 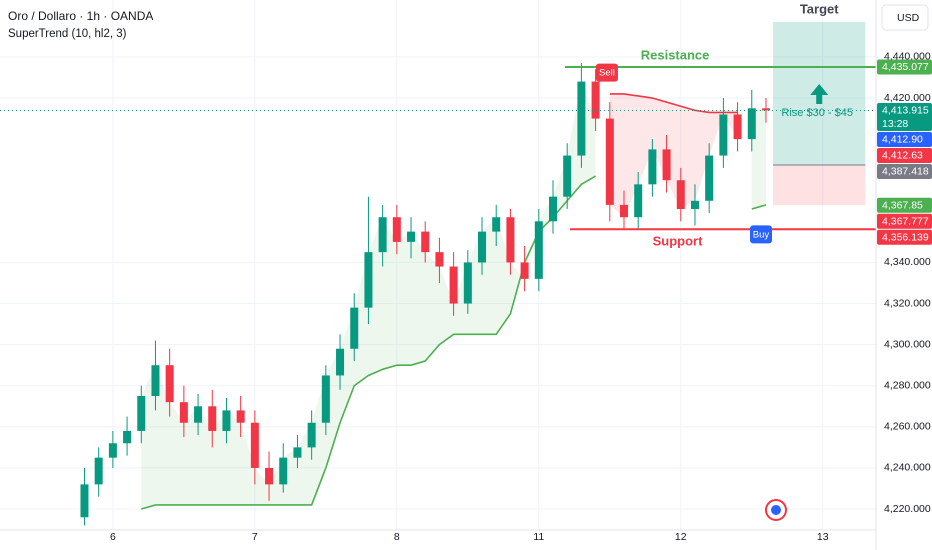 I want to click on sell-flag, so click(x=606, y=72).